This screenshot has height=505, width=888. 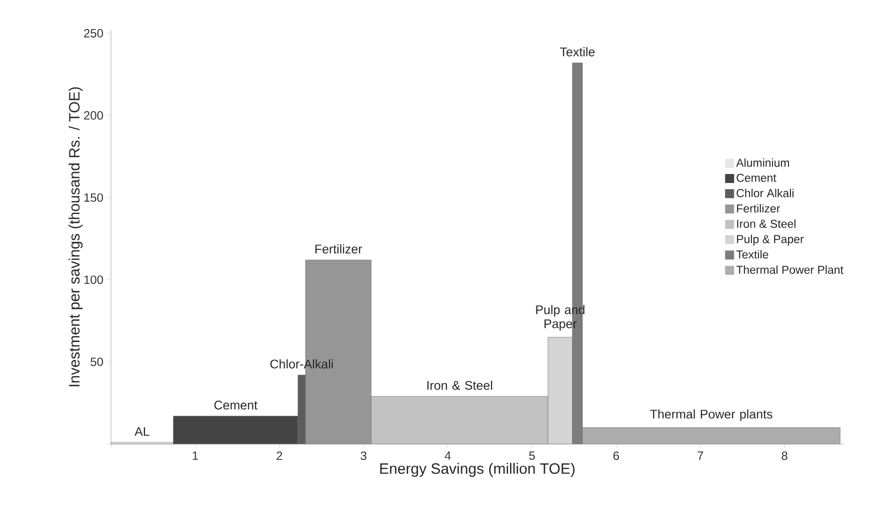 I want to click on legend-label: Fertilizer, so click(x=758, y=208).